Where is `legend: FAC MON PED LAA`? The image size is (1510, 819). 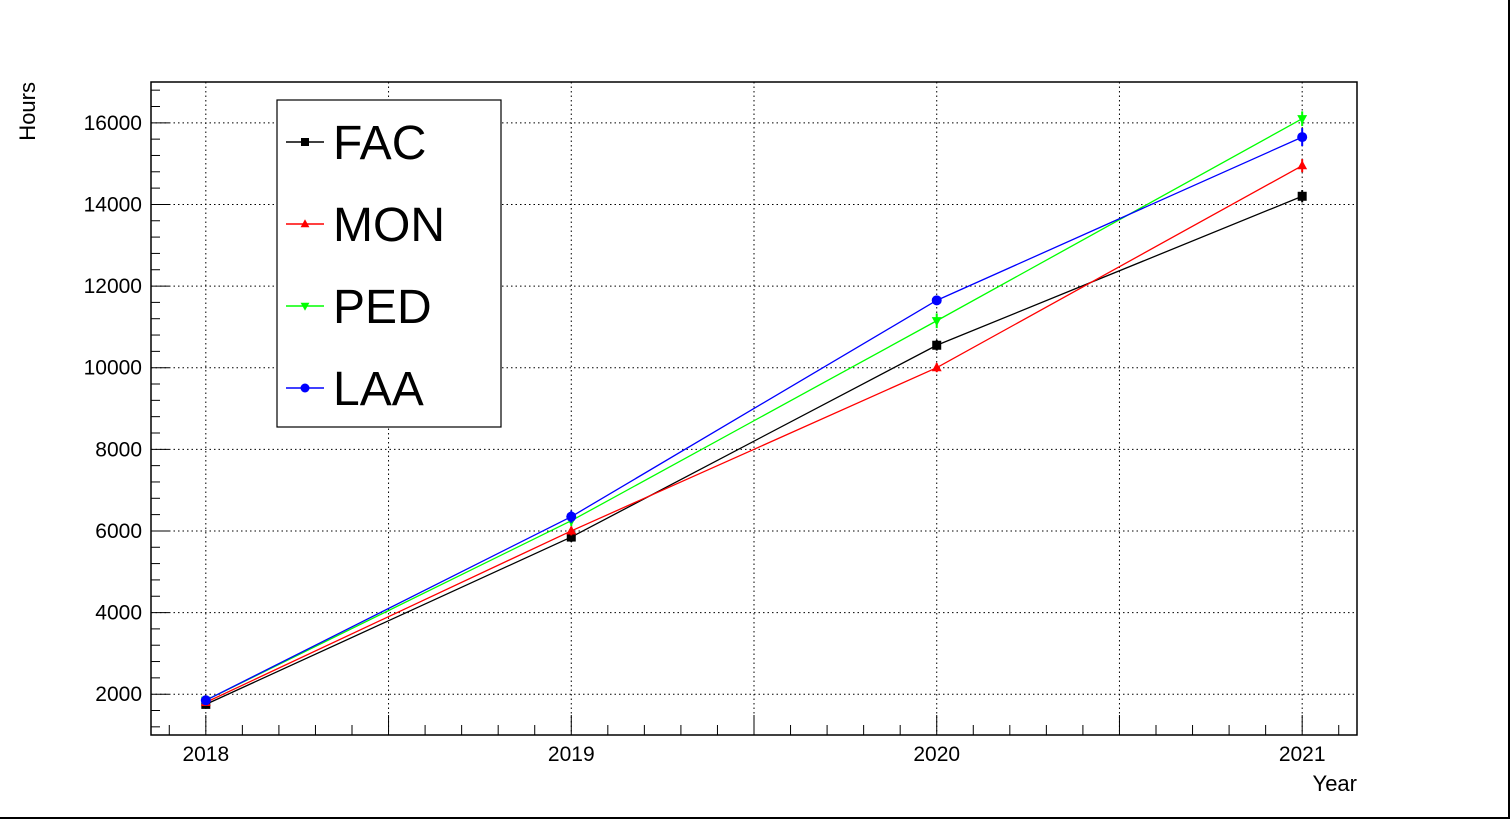 legend: FAC MON PED LAA is located at coordinates (389, 263).